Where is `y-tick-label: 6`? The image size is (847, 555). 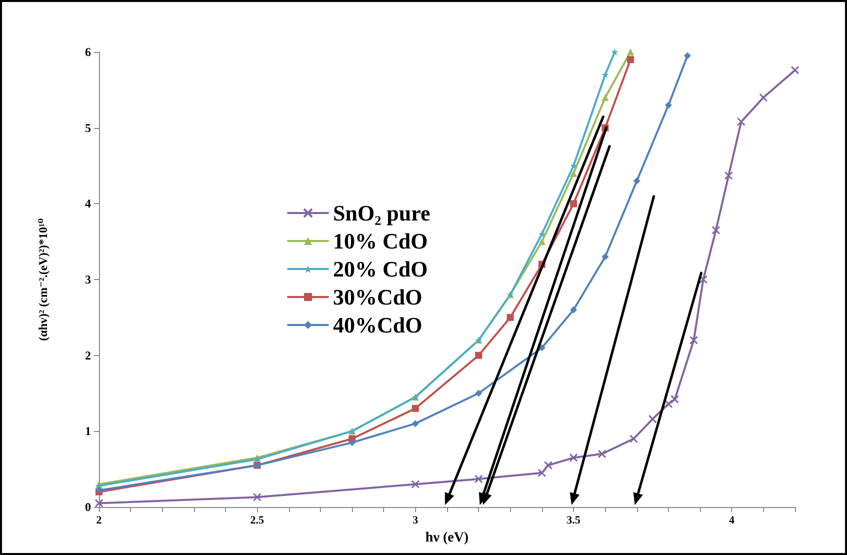 y-tick-label: 6 is located at coordinates (88, 52).